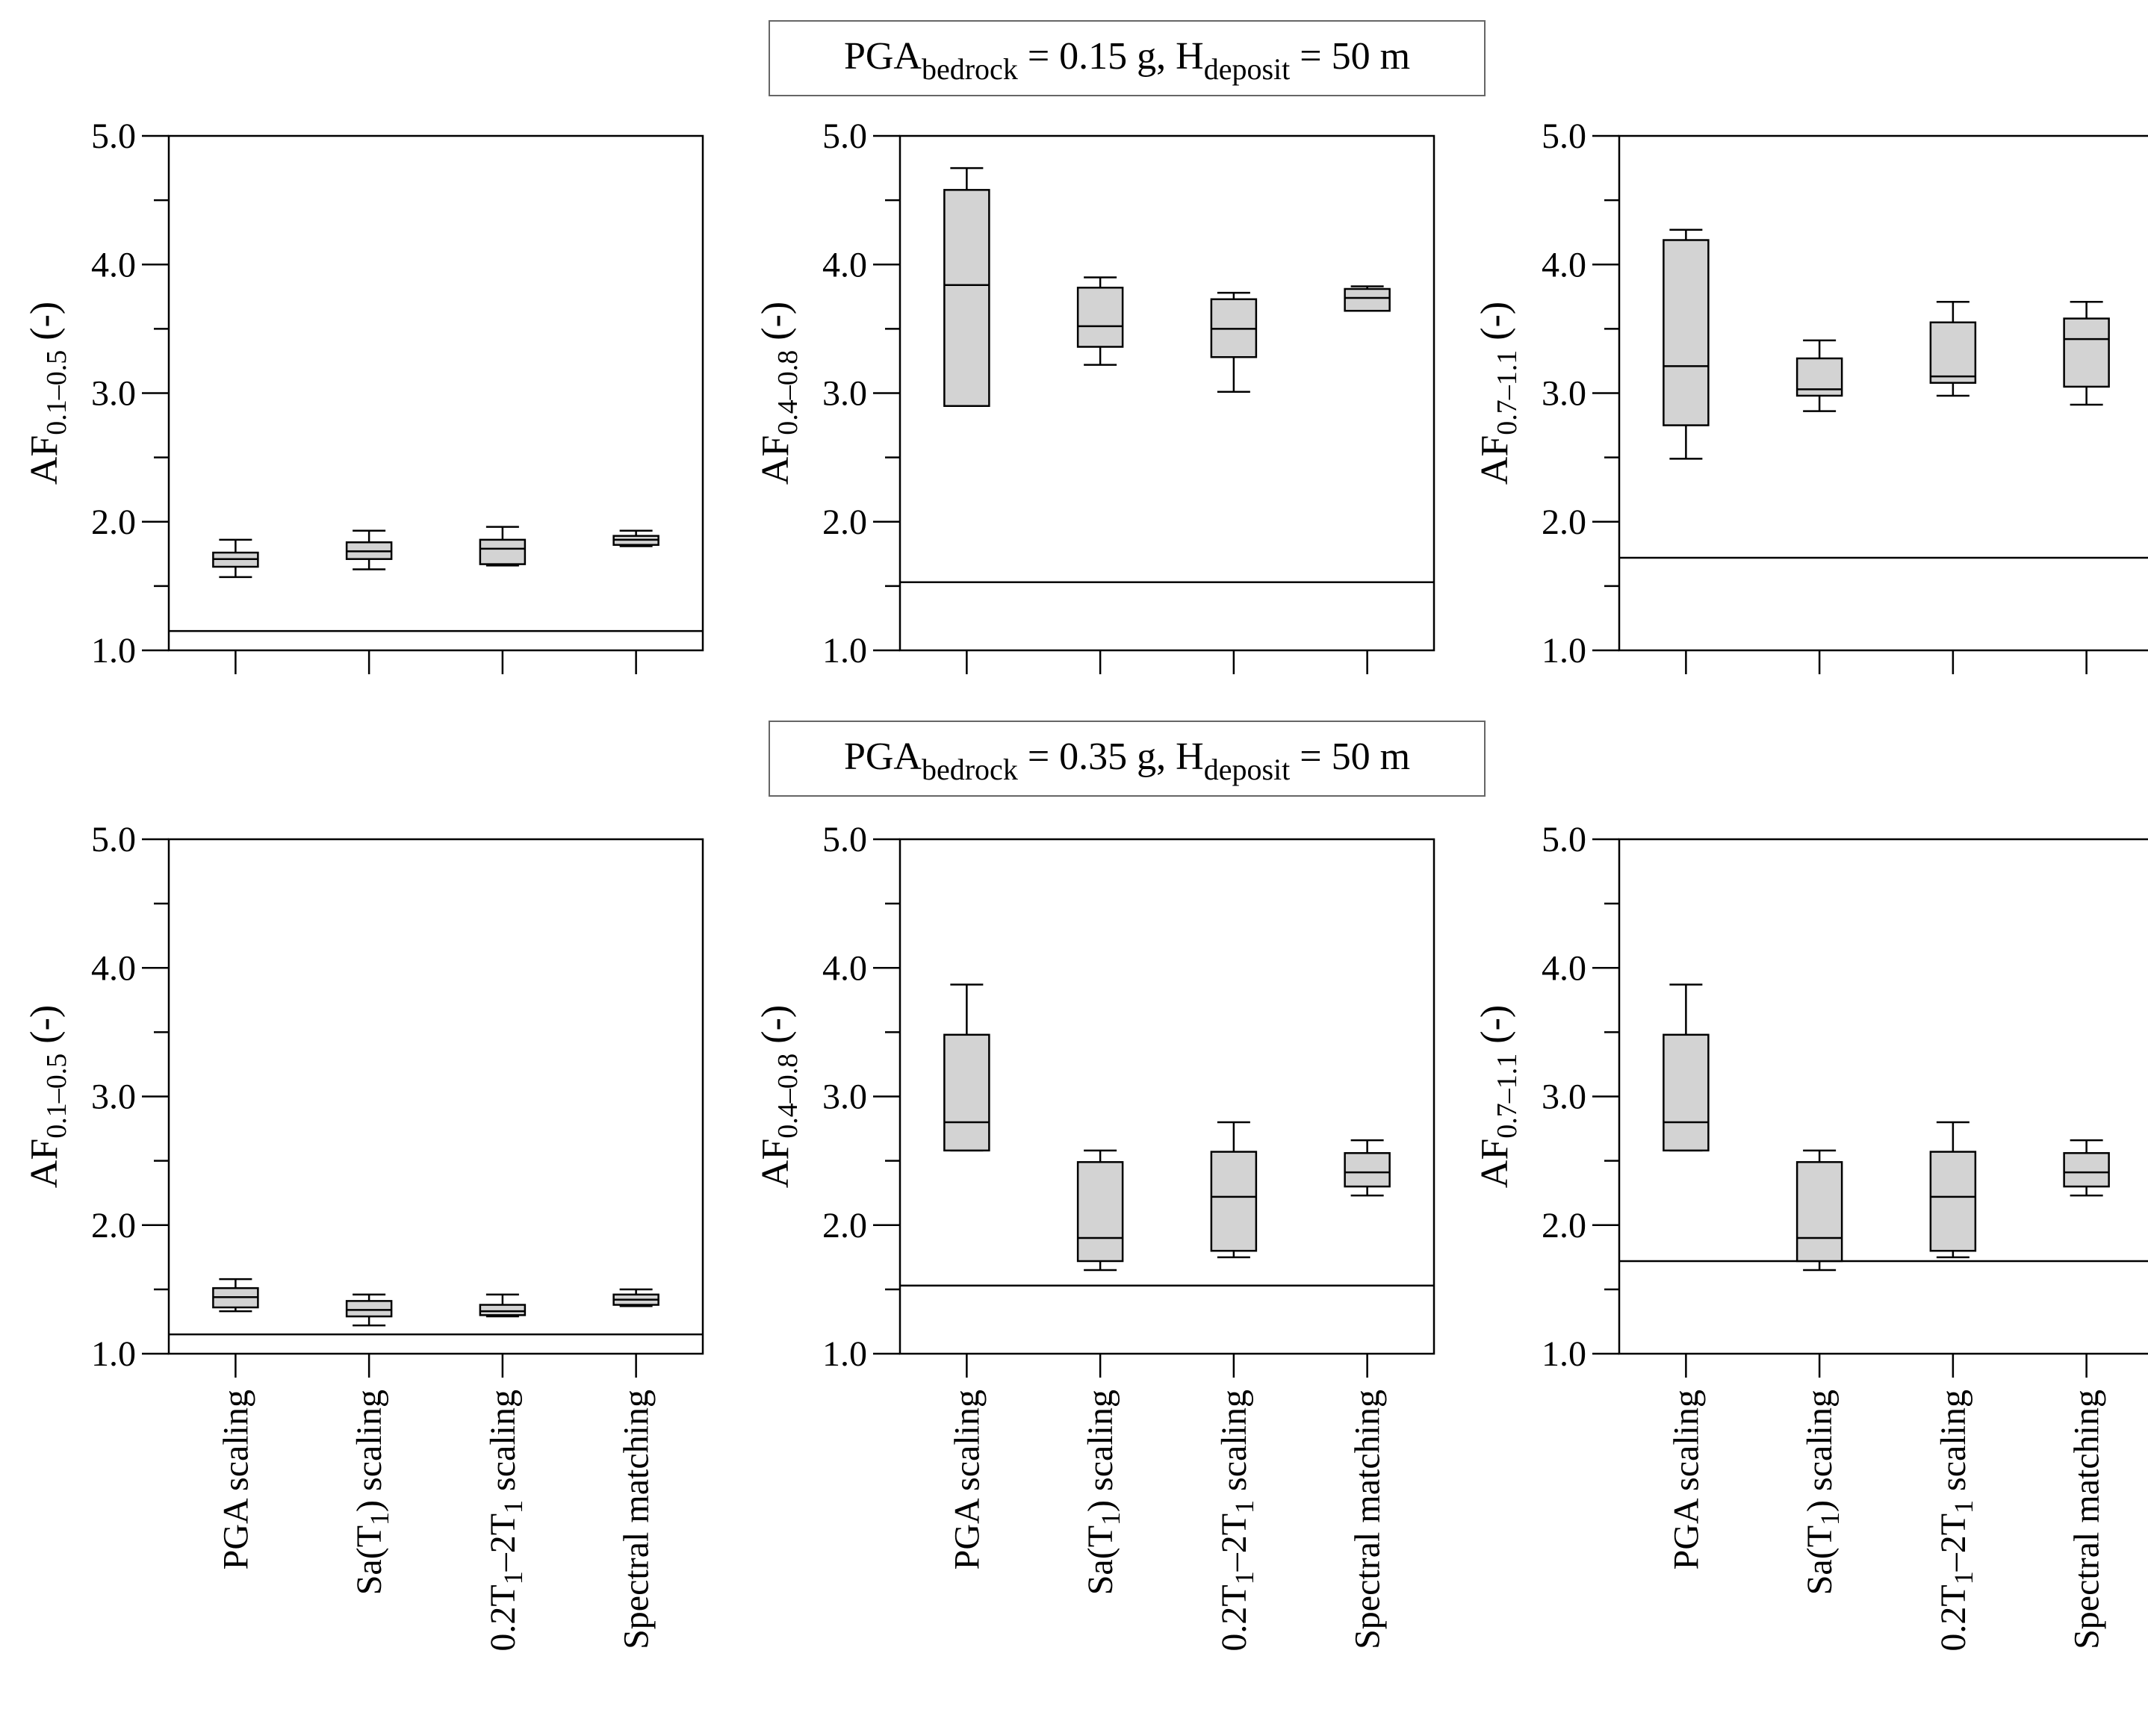 This screenshot has height=1736, width=2148. What do you see at coordinates (363, 395) in the screenshot?
I see `panel-0-0: 1.0 2.0 3.0 4.0 5.0 AF0.1–0.5 (-)` at bounding box center [363, 395].